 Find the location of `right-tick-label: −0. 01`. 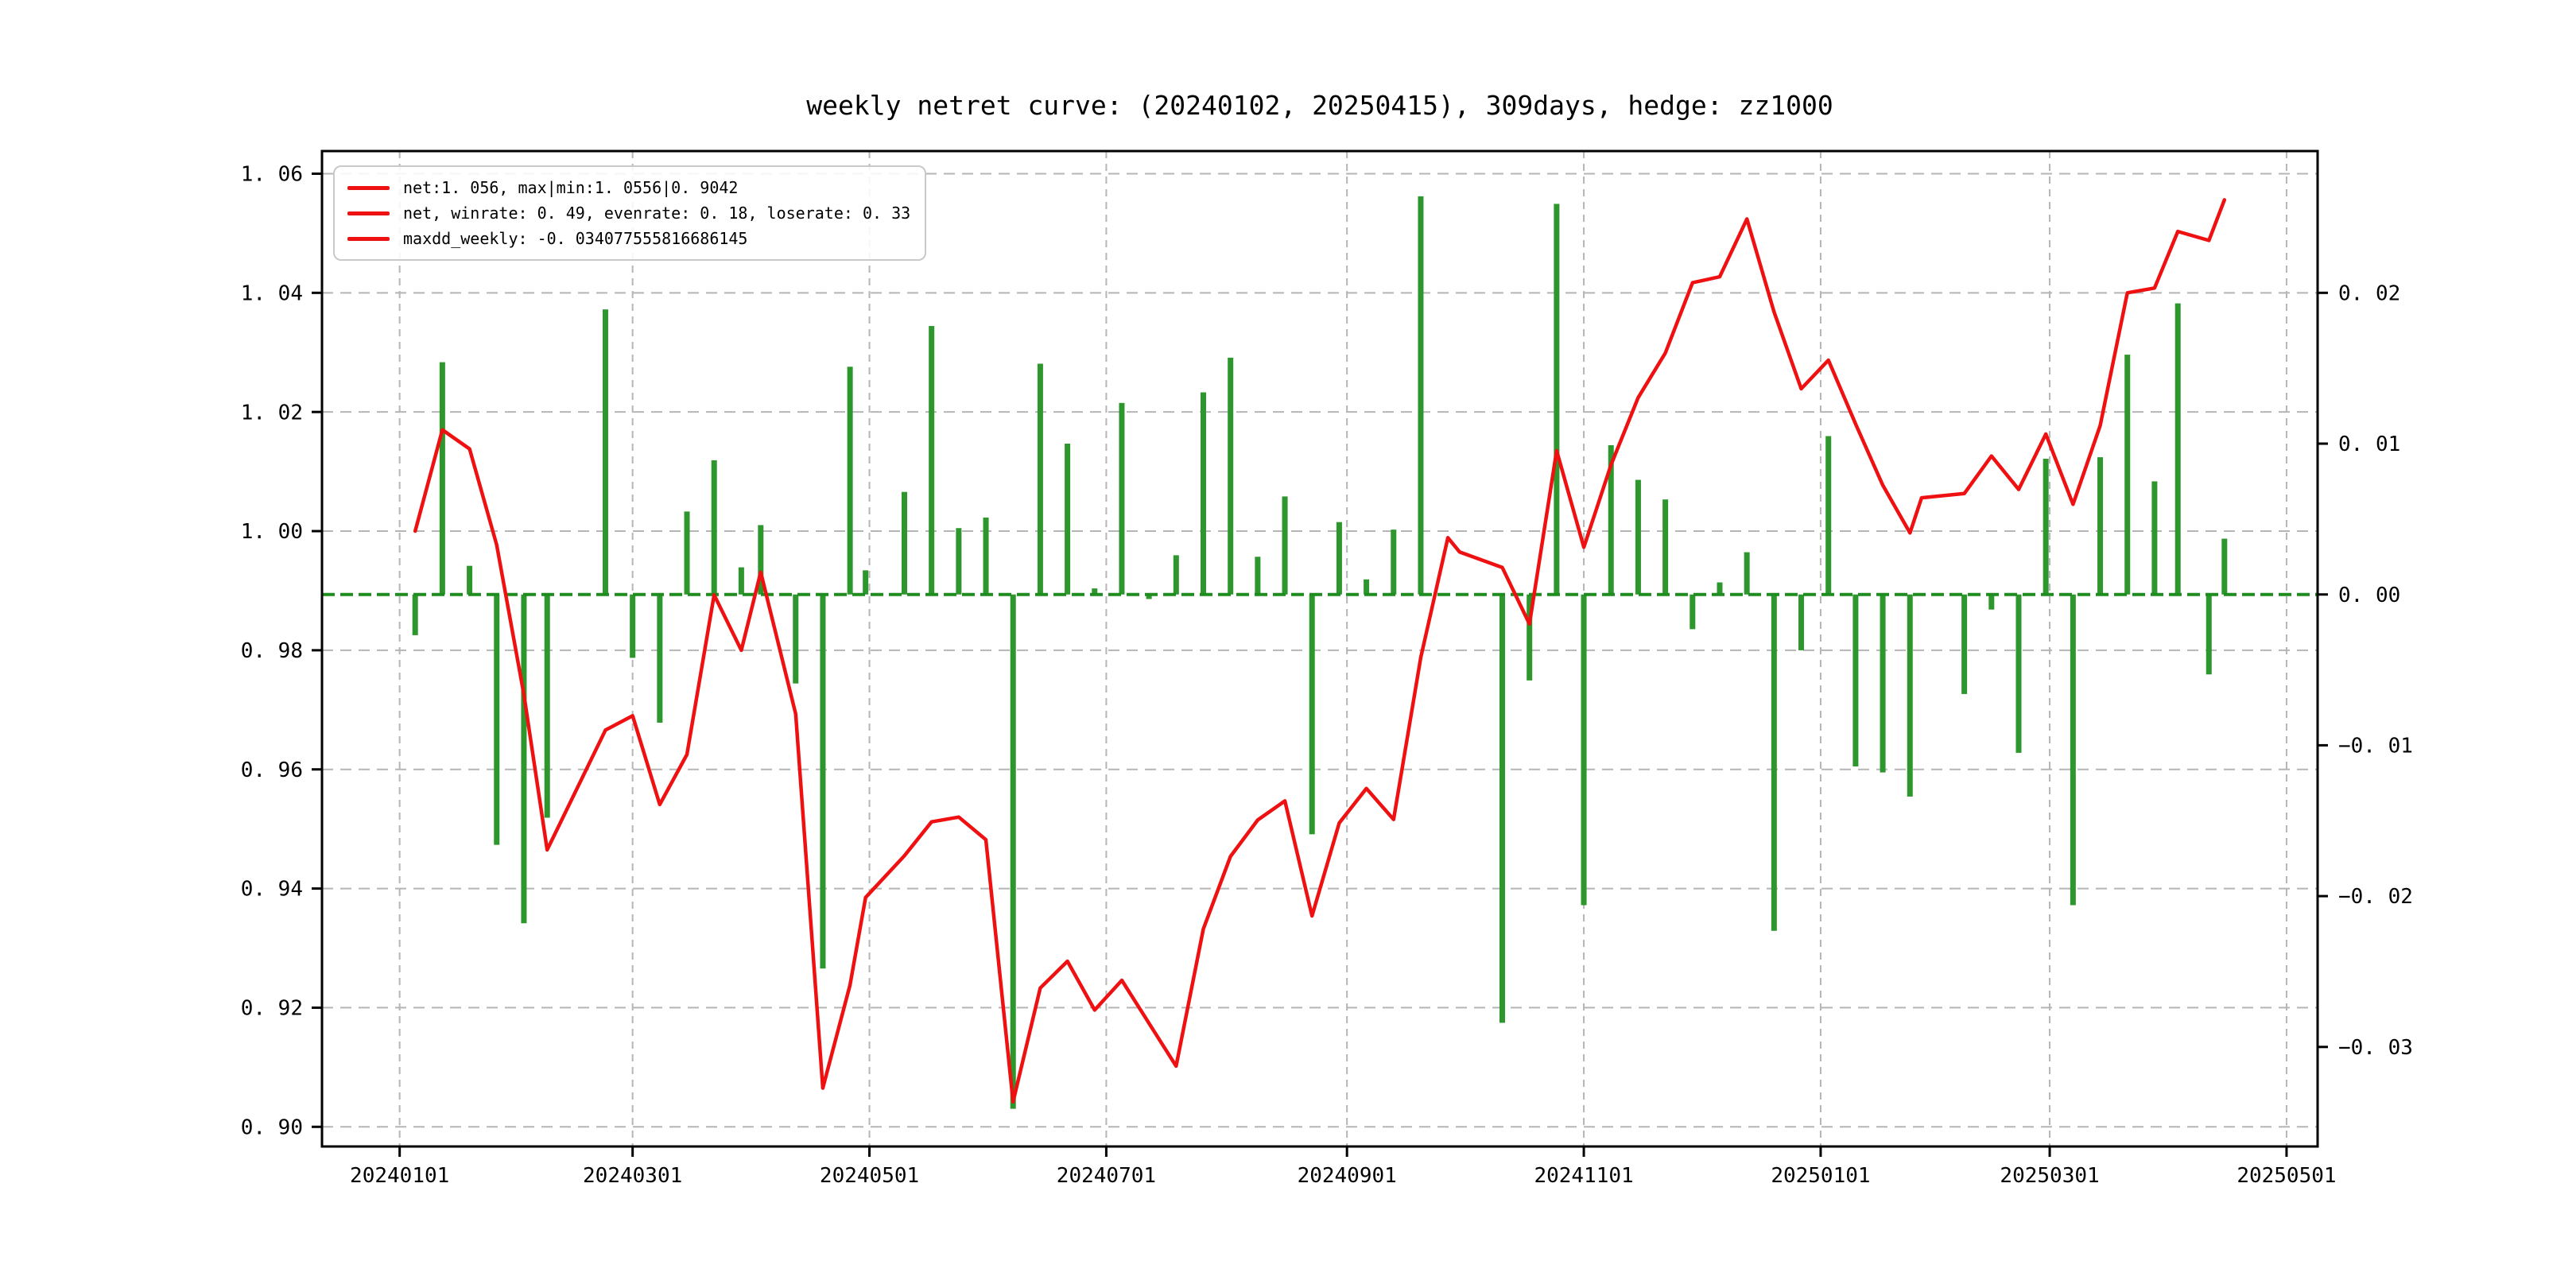

right-tick-label: −0. 01 is located at coordinates (2375, 747).